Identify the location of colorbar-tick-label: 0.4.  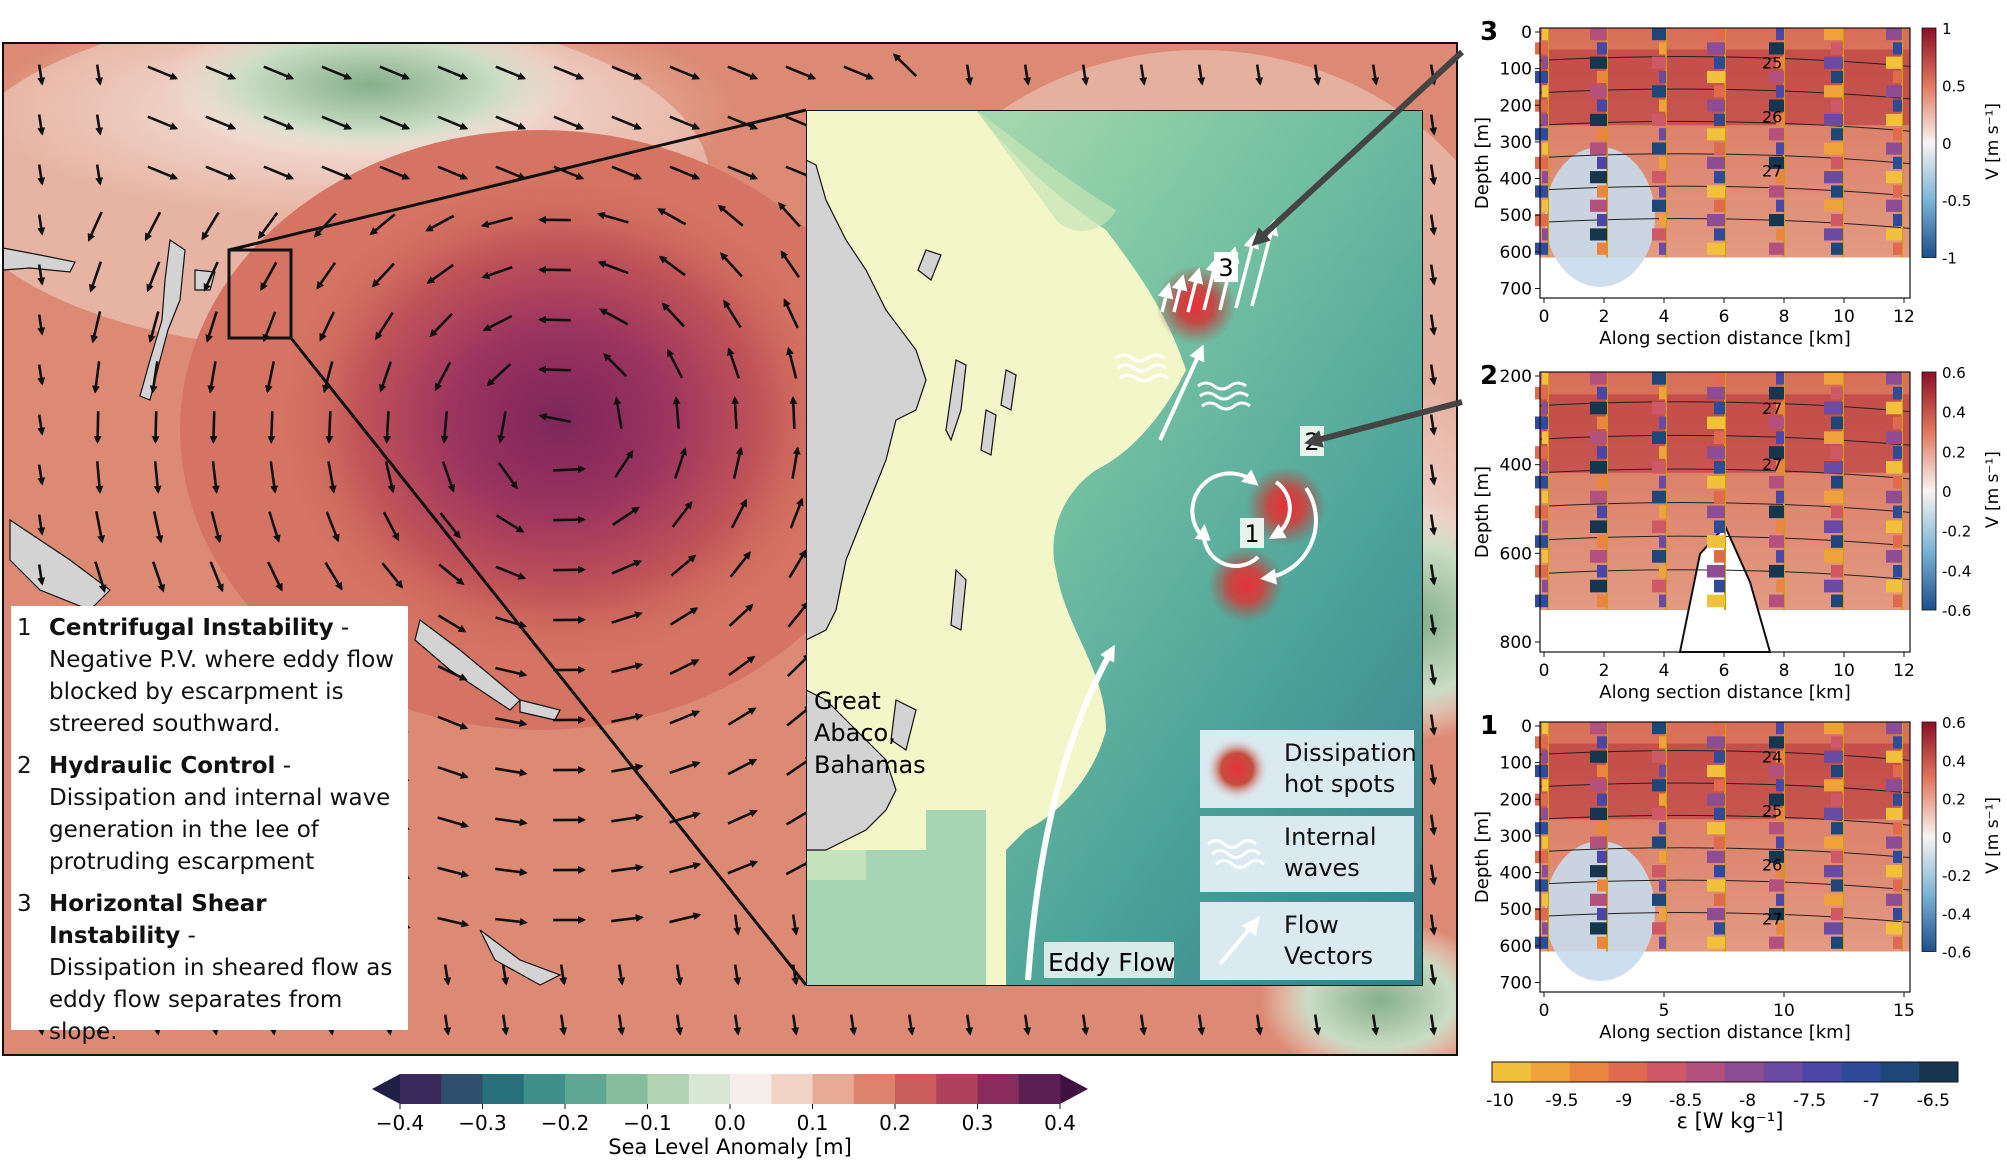
(1060, 1123).